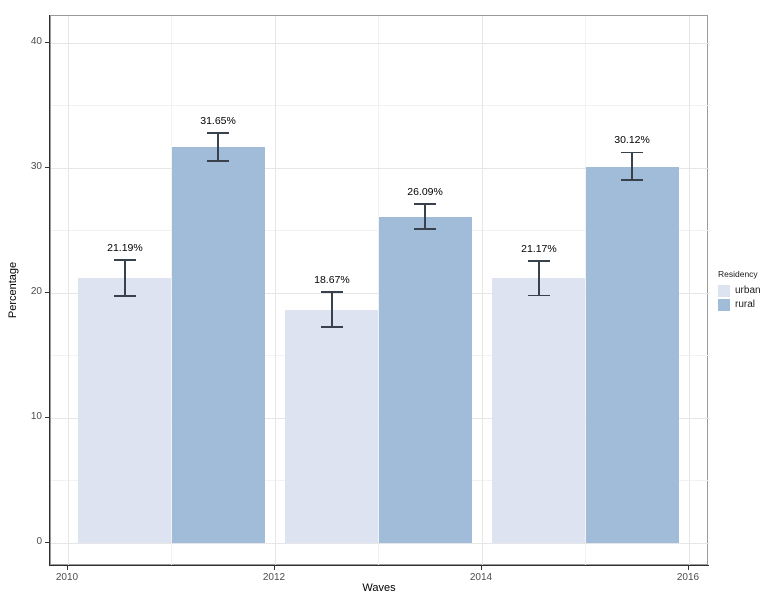 Image resolution: width=782 pixels, height=603 pixels. I want to click on value-label-urban-2011: 21.19%, so click(125, 247).